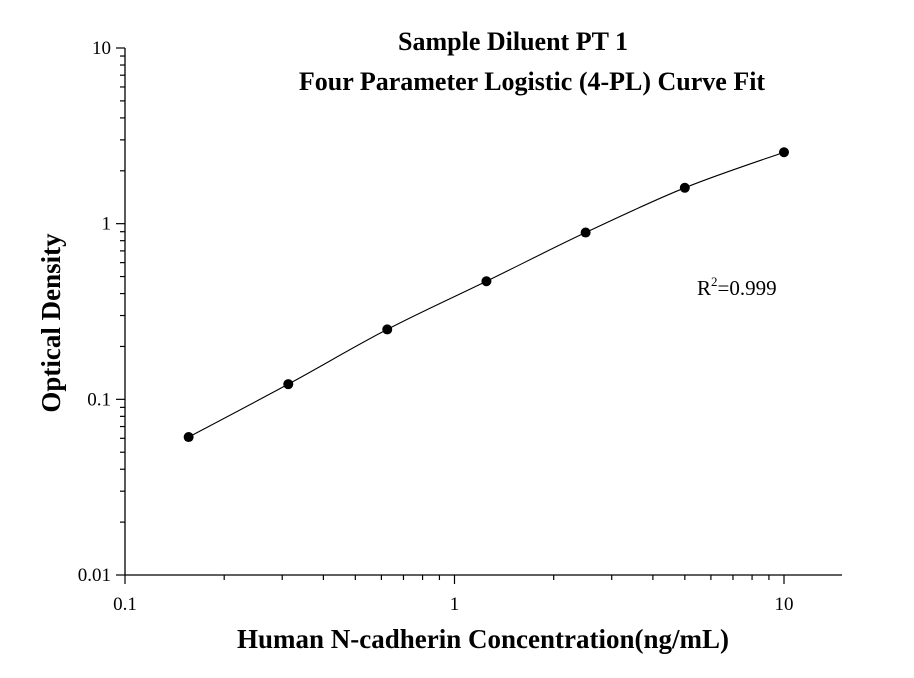 This screenshot has width=914, height=678. What do you see at coordinates (94, 575) in the screenshot?
I see `y-tick-label: 0.01` at bounding box center [94, 575].